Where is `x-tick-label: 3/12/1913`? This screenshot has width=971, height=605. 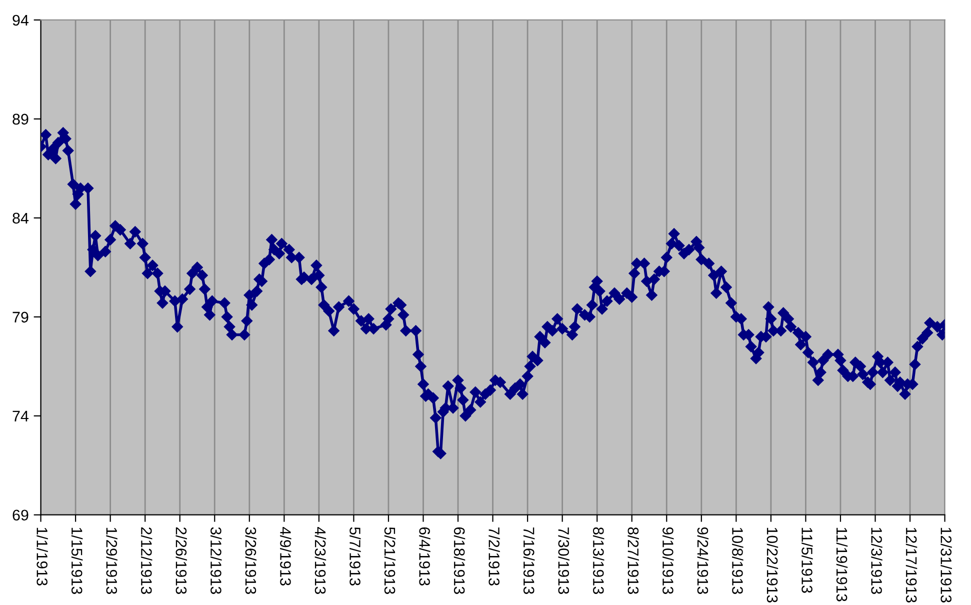
x-tick-label: 3/12/1913 is located at coordinates (216, 560).